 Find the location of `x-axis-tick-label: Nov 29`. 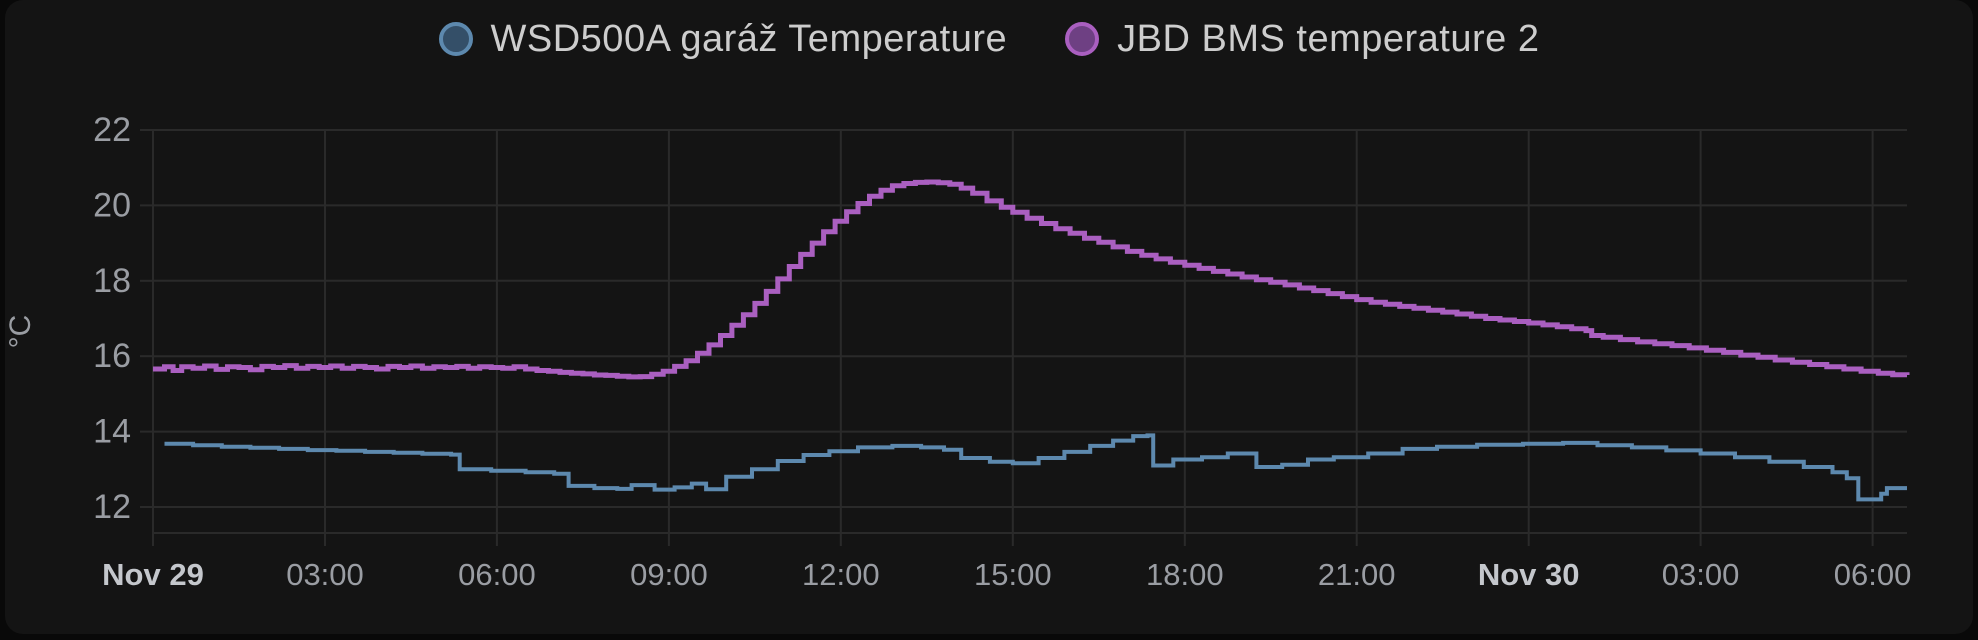

x-axis-tick-label: Nov 29 is located at coordinates (153, 574).